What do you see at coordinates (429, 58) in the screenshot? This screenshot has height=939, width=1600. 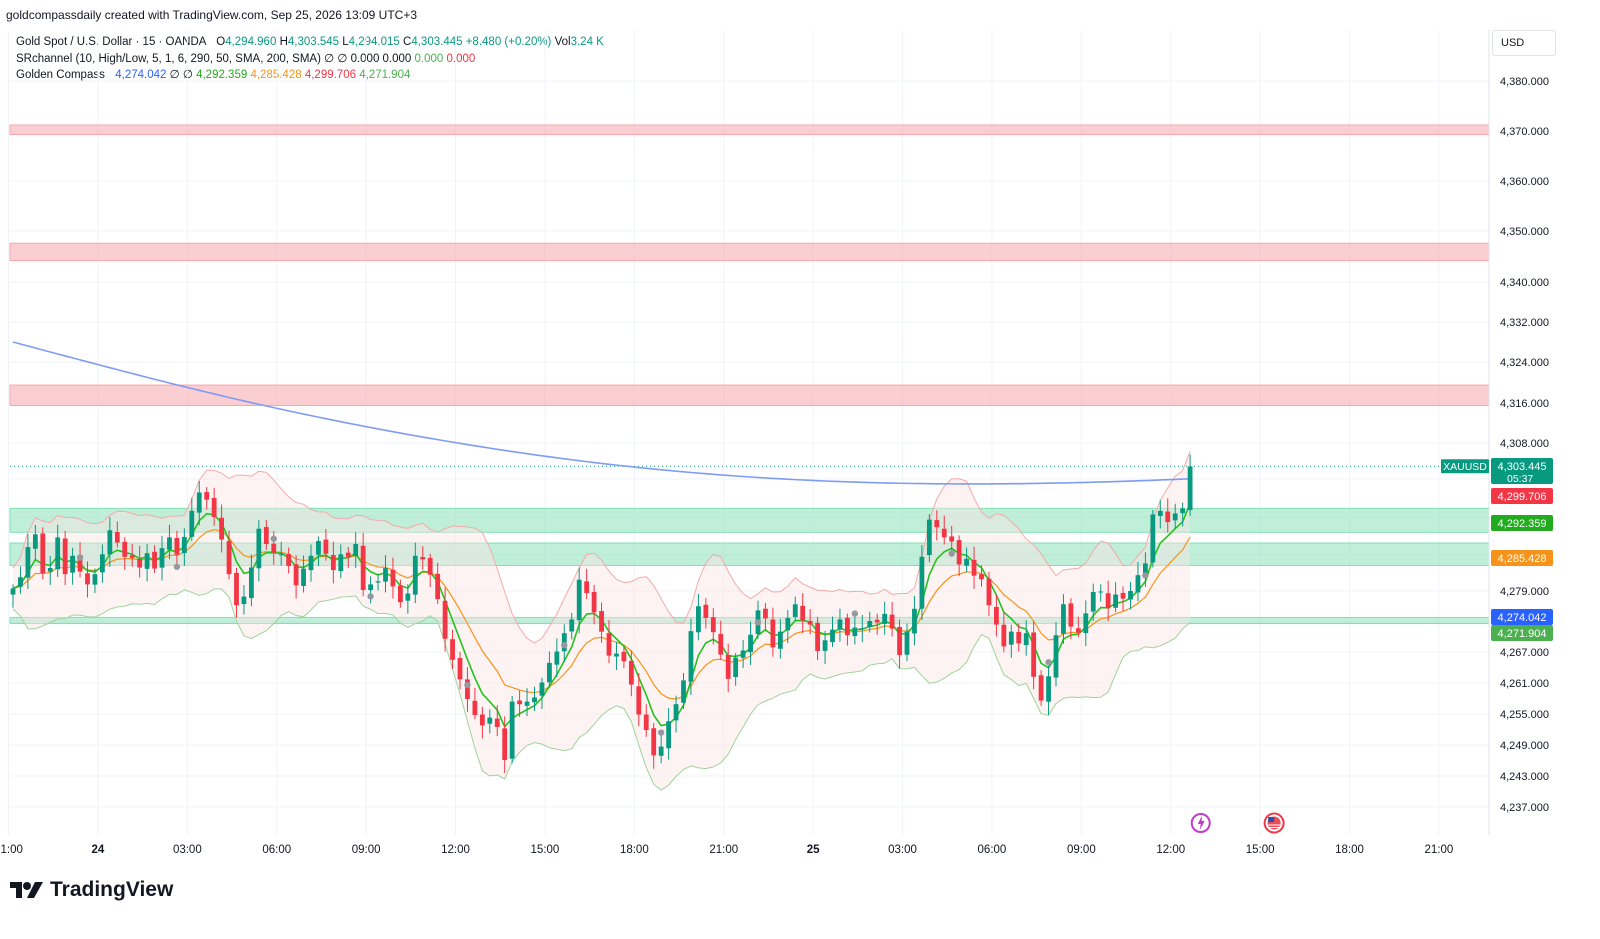 I see `srchannel-value-3: 0.000` at bounding box center [429, 58].